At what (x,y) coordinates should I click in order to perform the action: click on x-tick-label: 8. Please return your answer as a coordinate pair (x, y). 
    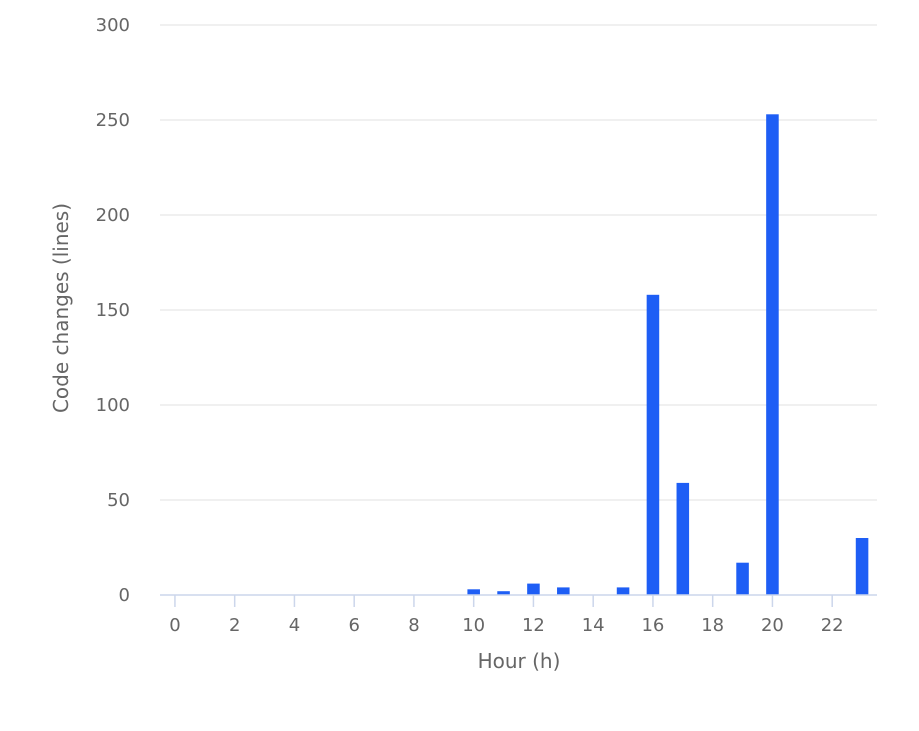
    Looking at the image, I should click on (413, 625).